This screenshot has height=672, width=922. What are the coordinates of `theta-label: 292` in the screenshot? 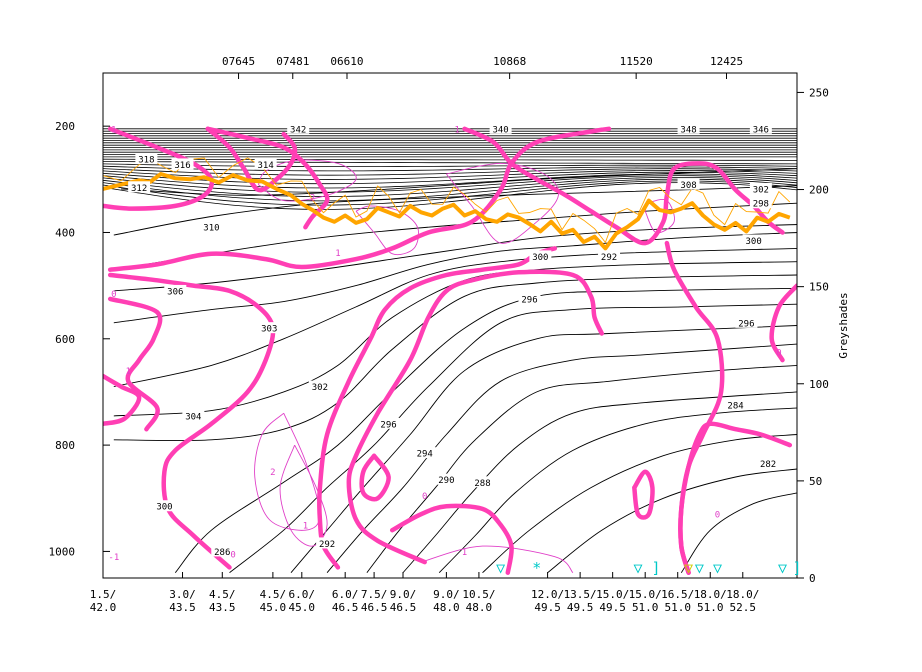 It's located at (609, 258).